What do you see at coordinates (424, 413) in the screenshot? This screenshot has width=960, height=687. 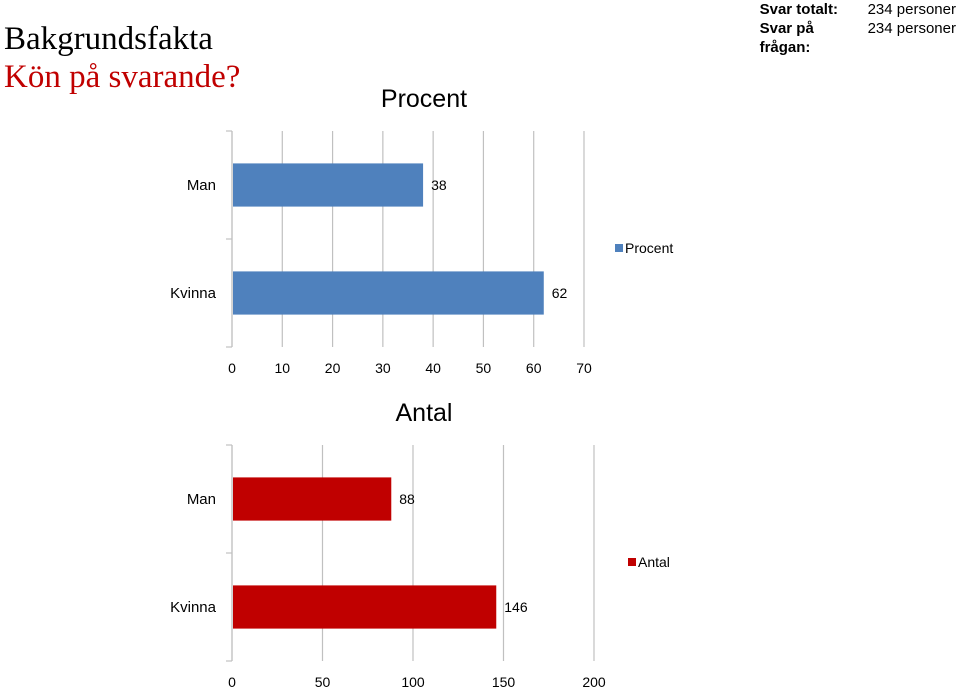 I see `antal-chart-title: Antal` at bounding box center [424, 413].